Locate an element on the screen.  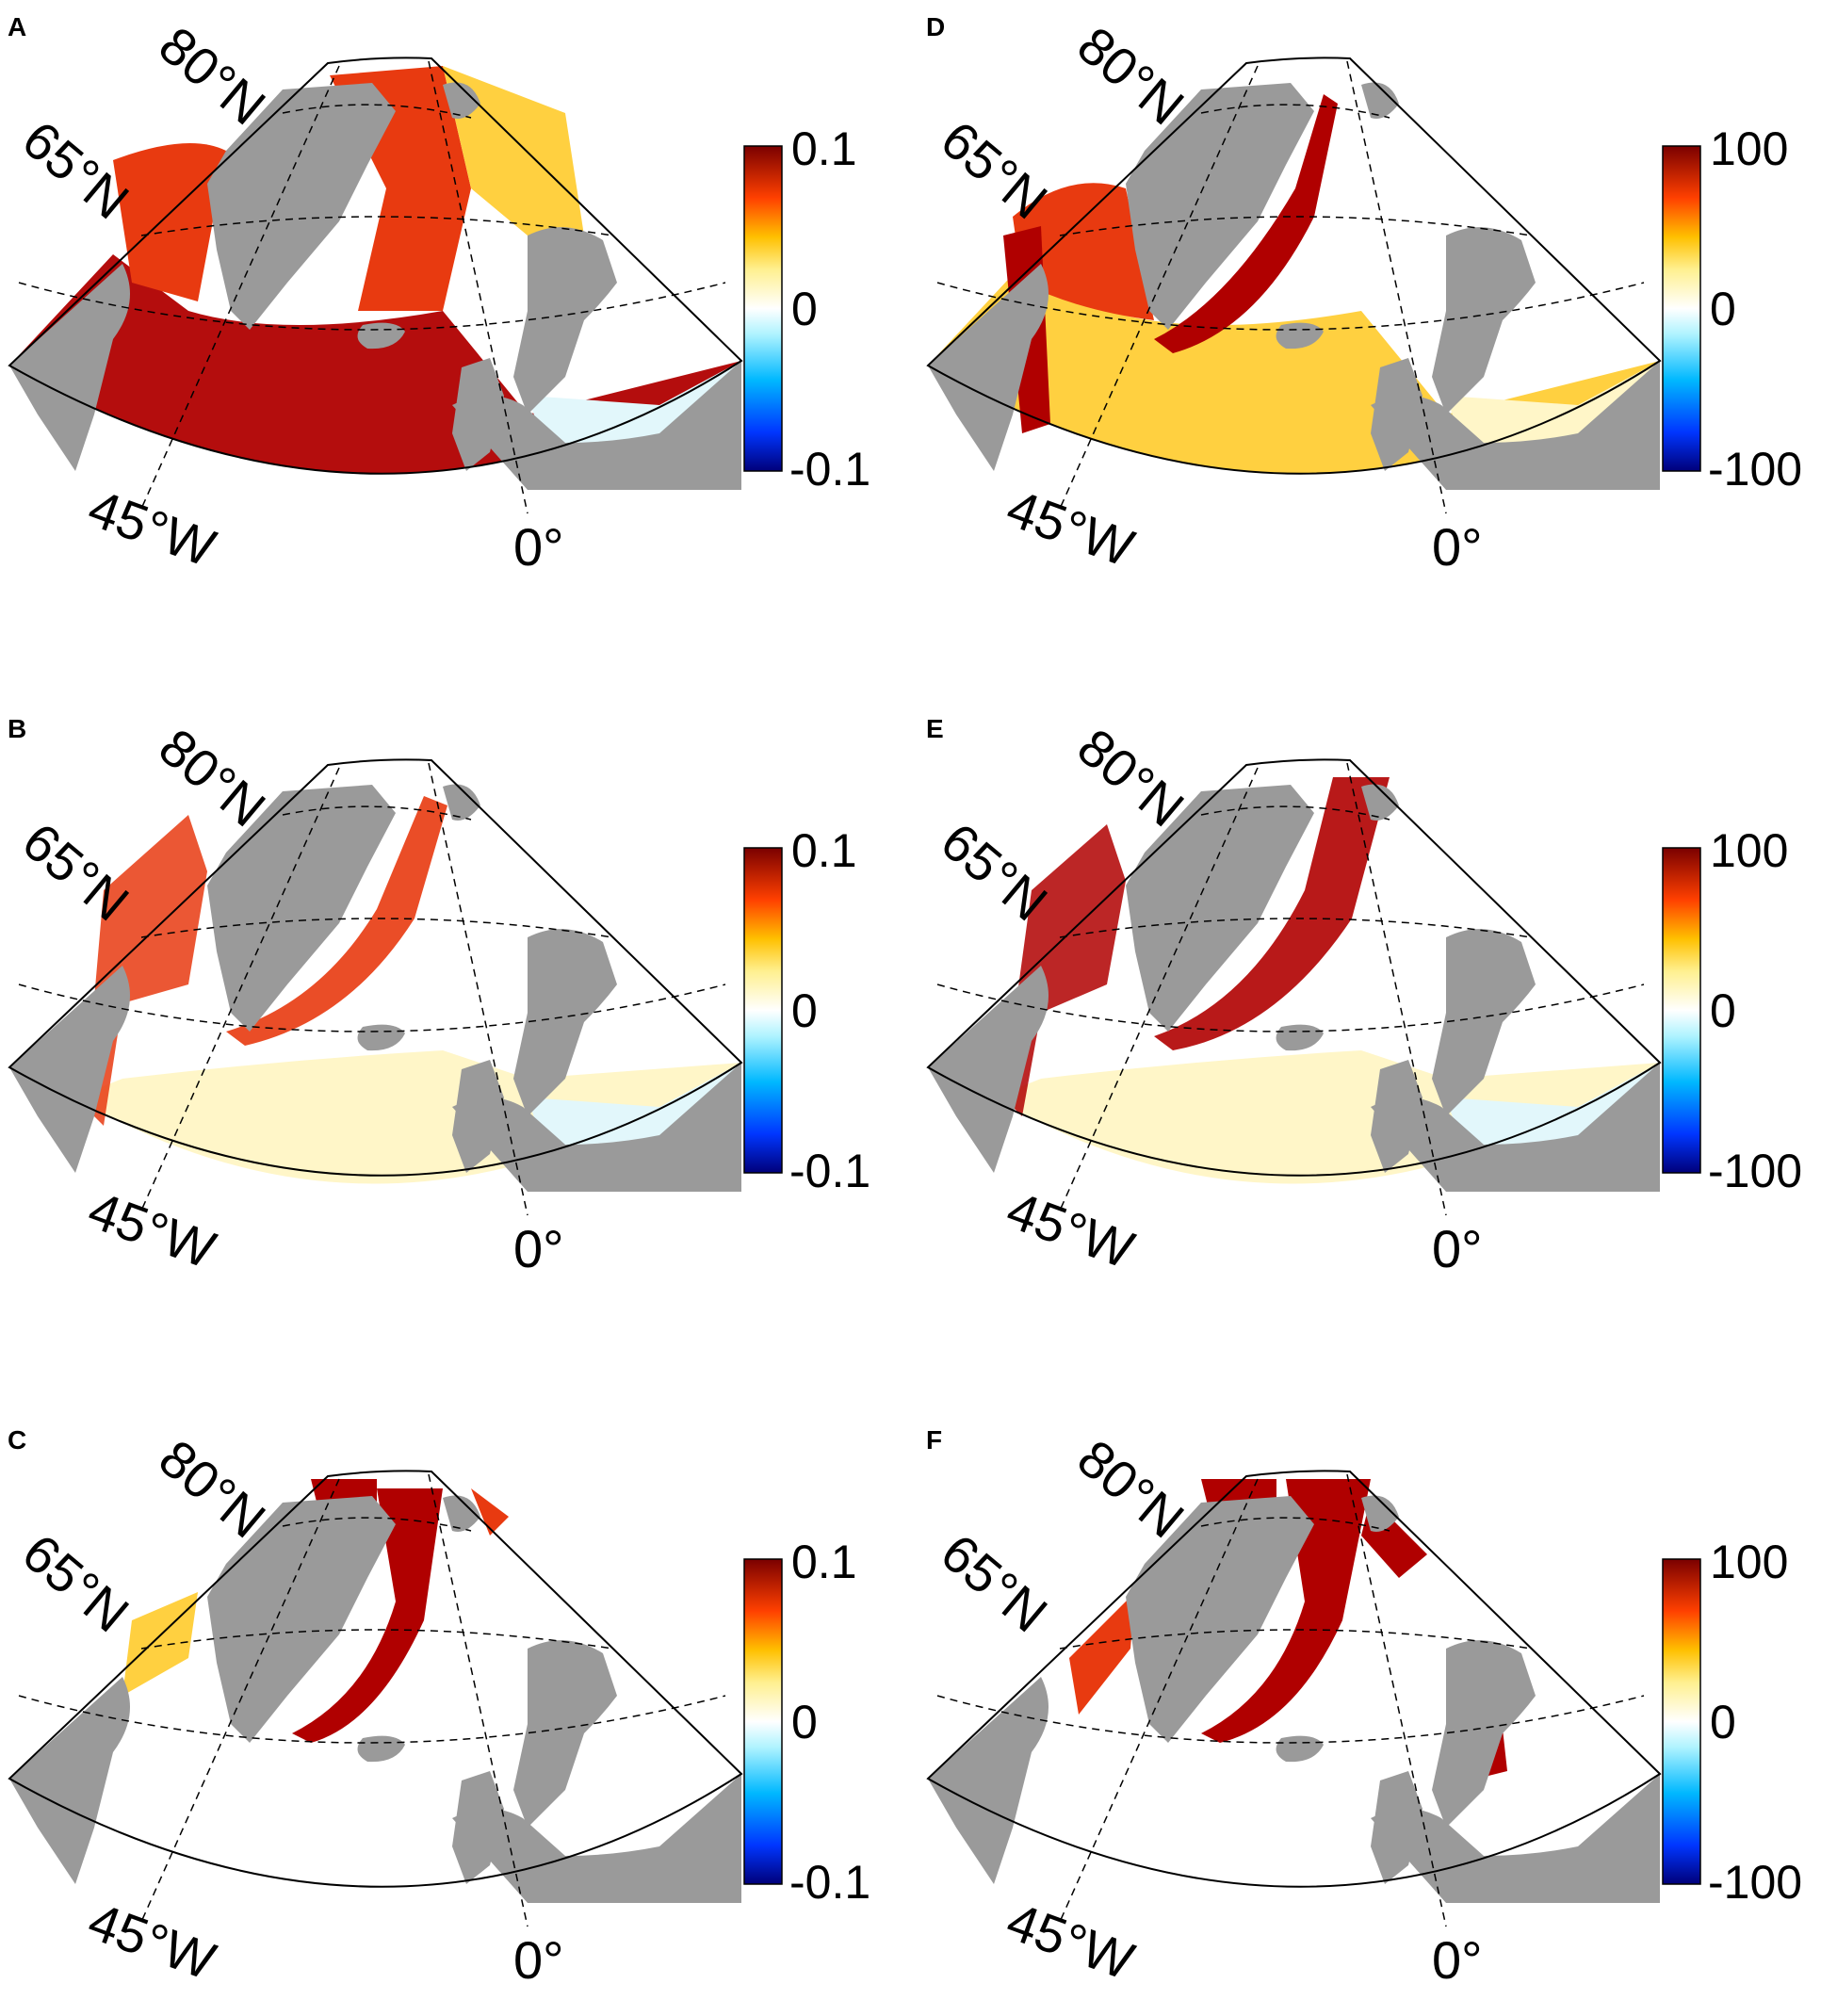
panel-label: D is located at coordinates (936, 26).